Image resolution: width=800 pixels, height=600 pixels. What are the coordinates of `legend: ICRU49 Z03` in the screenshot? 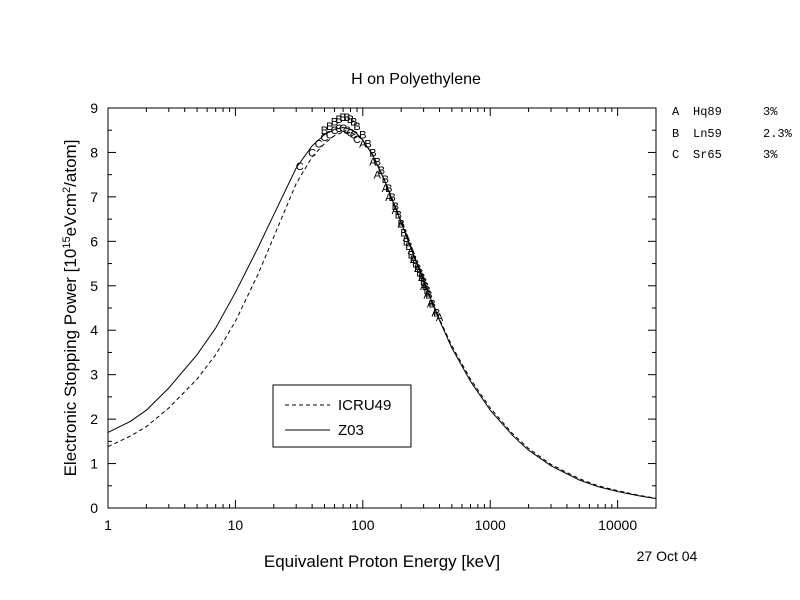 It's located at (342, 416).